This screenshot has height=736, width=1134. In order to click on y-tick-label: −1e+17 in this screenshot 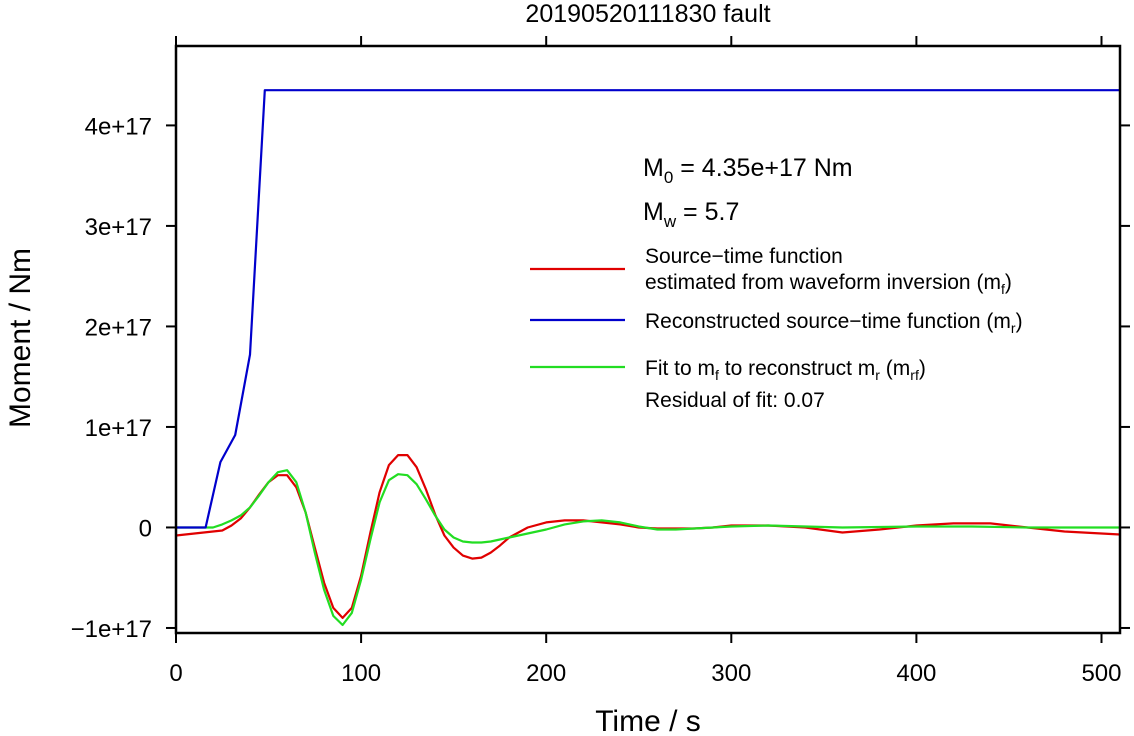, I will do `click(111, 629)`.